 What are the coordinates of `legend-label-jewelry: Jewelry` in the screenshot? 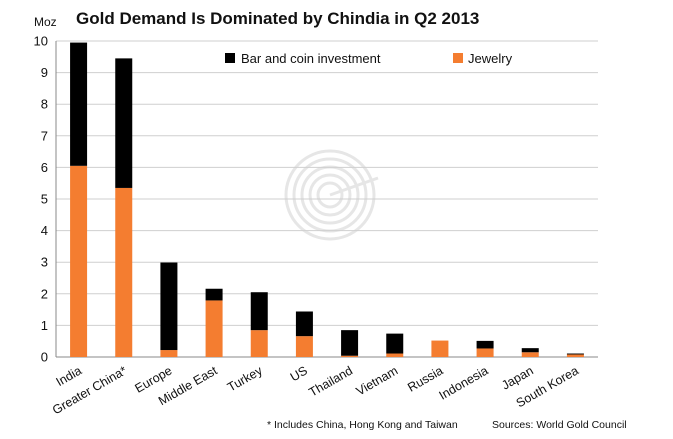 It's located at (490, 58).